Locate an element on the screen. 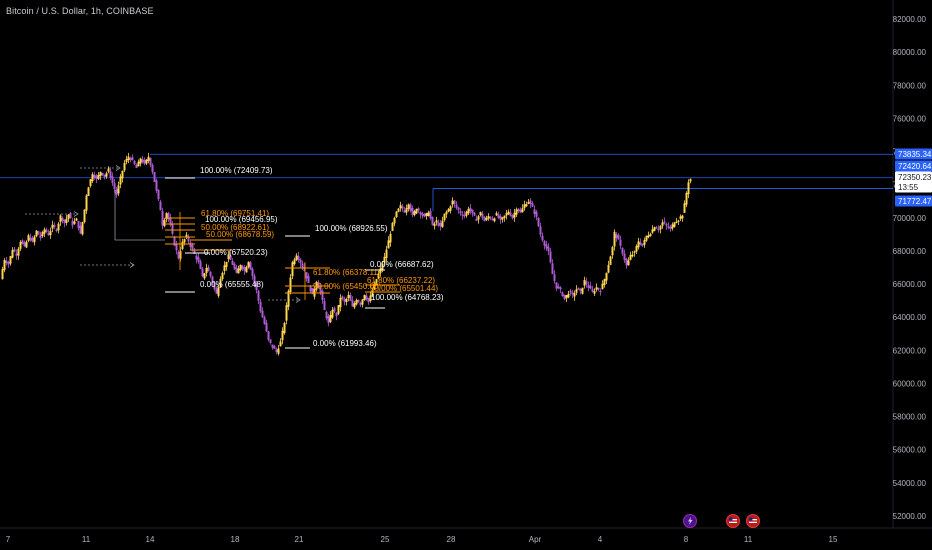 Image resolution: width=932 pixels, height=550 pixels. y-tick-label: 70000.00 is located at coordinates (910, 218).